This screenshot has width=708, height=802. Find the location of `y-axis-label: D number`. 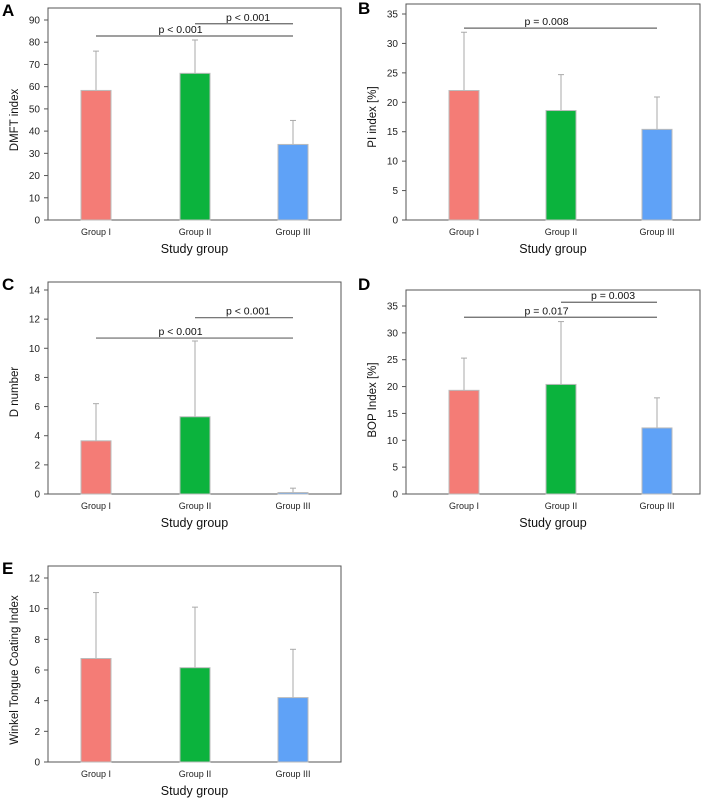

y-axis-label: D number is located at coordinates (15, 392).